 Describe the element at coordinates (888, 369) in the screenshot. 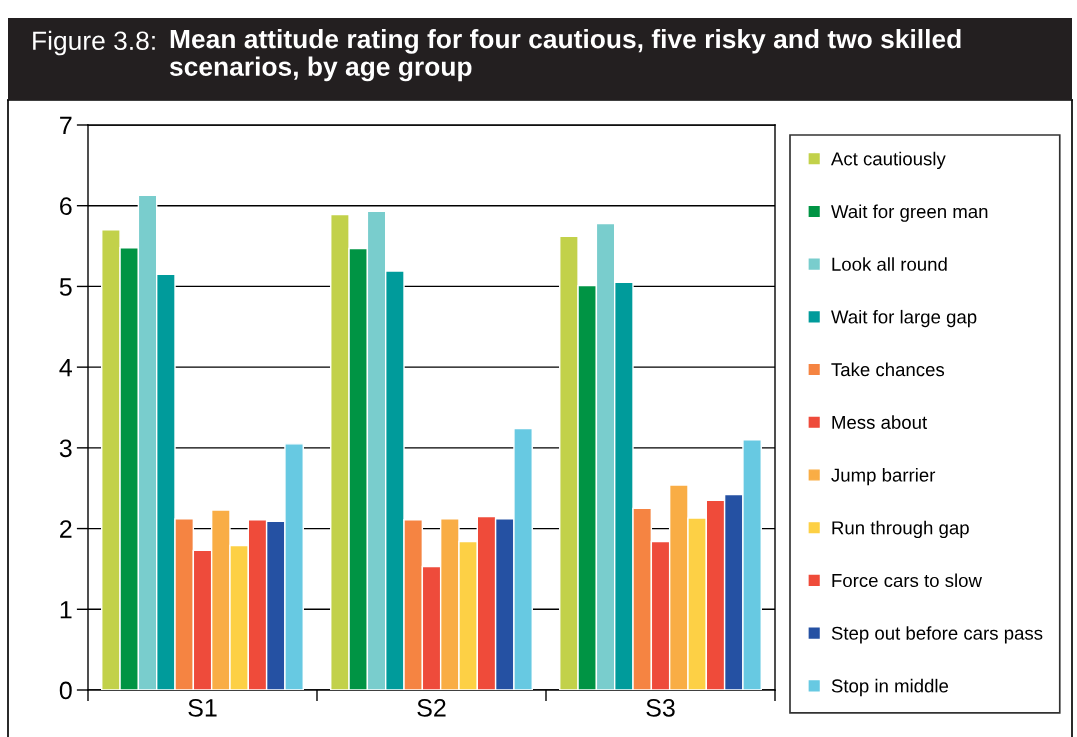

I see `legend-label: Take chances` at that location.